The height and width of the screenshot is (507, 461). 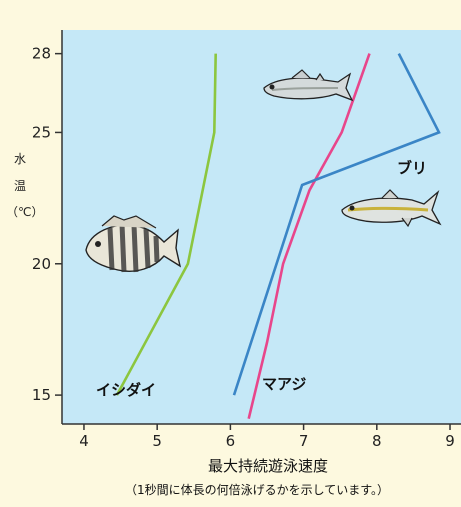 What do you see at coordinates (20, 186) in the screenshot?
I see `y-axis-label-2: 温` at bounding box center [20, 186].